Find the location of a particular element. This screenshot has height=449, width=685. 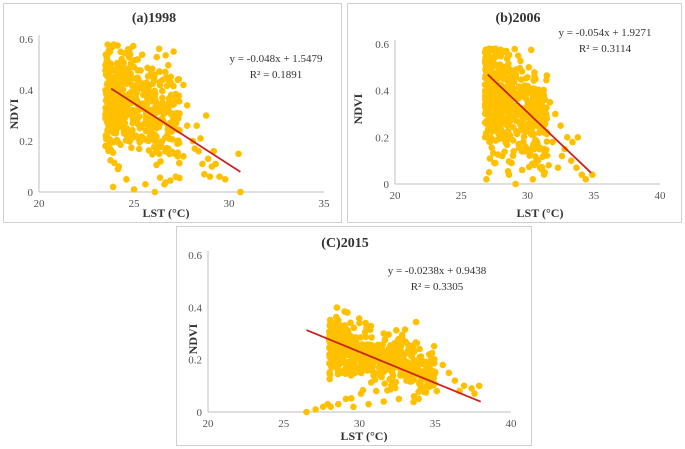

x-tick-label: 20 is located at coordinates (396, 196).